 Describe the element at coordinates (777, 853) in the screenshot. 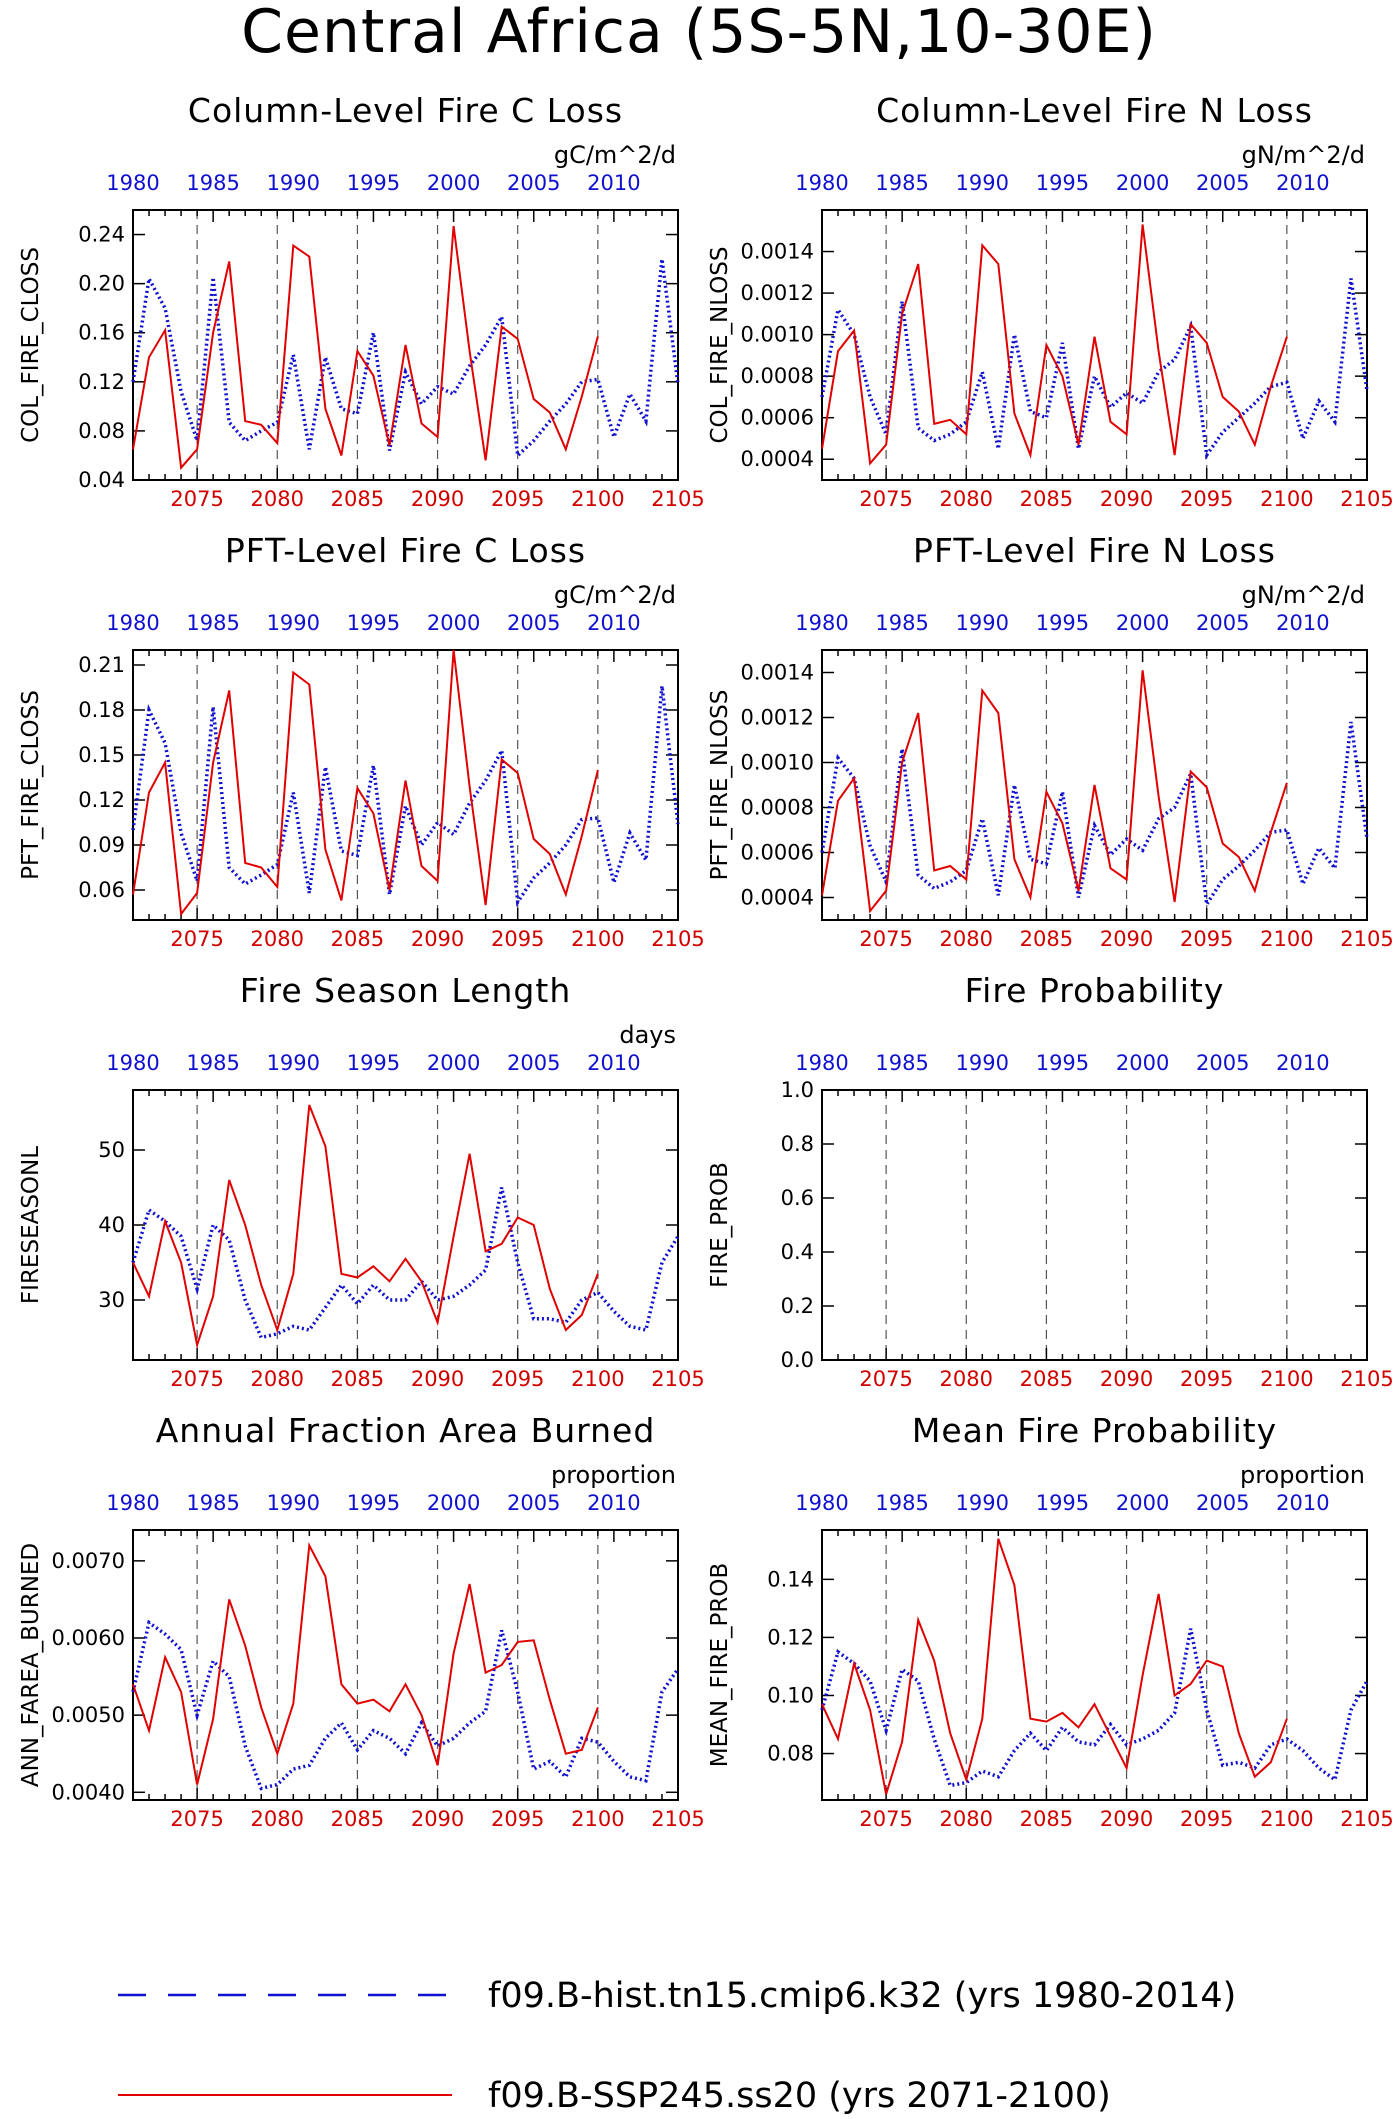

I see `y-tick-label: 0.0006` at that location.